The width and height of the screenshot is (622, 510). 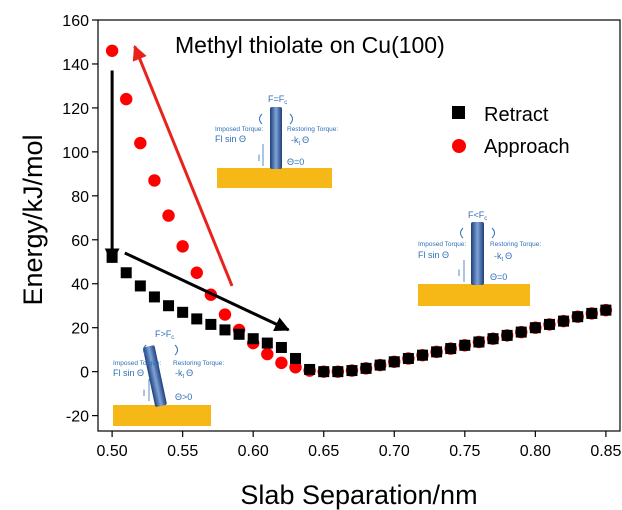 What do you see at coordinates (80, 241) in the screenshot?
I see `y-tick-label: 60` at bounding box center [80, 241].